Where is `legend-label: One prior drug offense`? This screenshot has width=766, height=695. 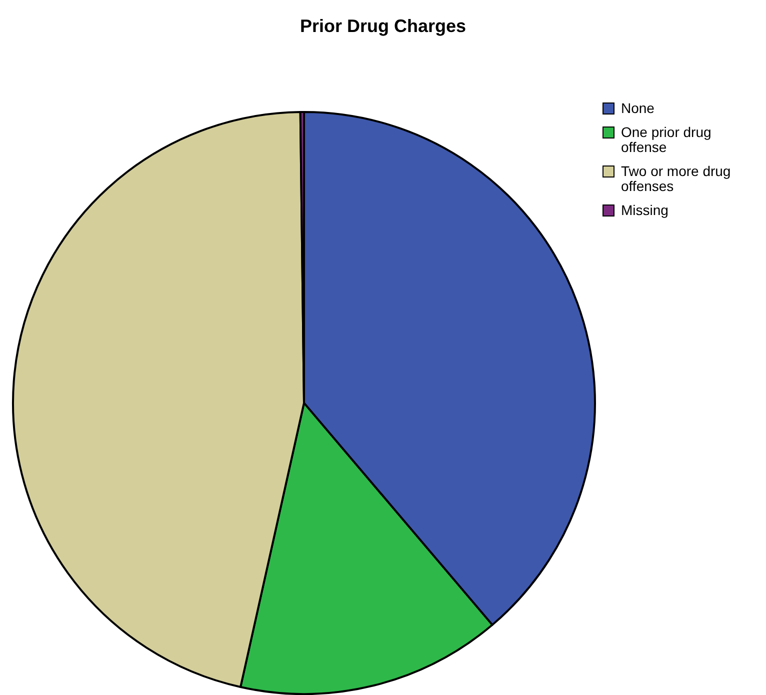 legend-label: One prior drug offense is located at coordinates (666, 139).